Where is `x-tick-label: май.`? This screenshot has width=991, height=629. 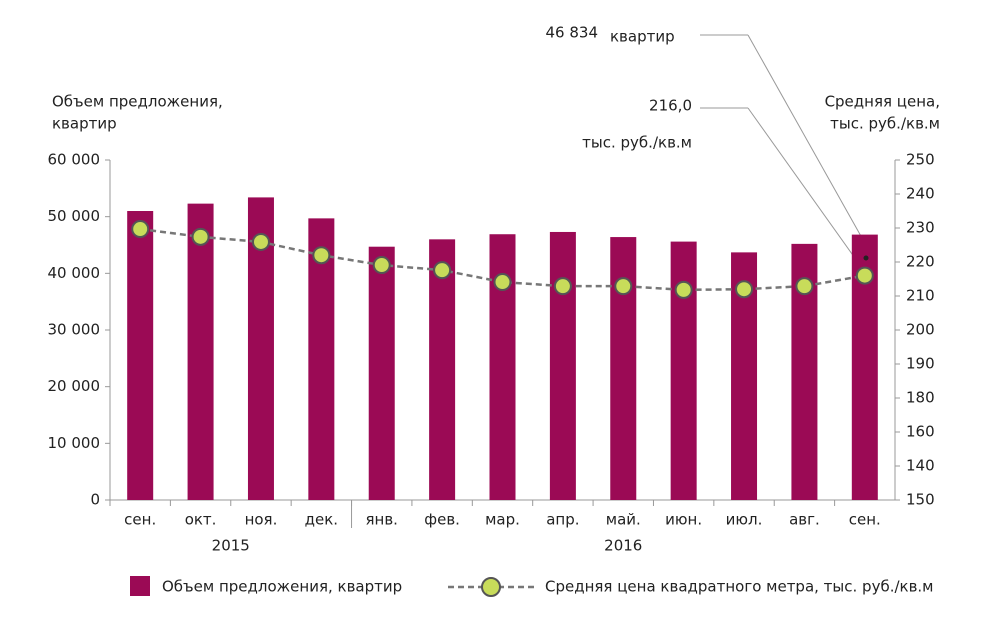 x-tick-label: май. is located at coordinates (623, 520).